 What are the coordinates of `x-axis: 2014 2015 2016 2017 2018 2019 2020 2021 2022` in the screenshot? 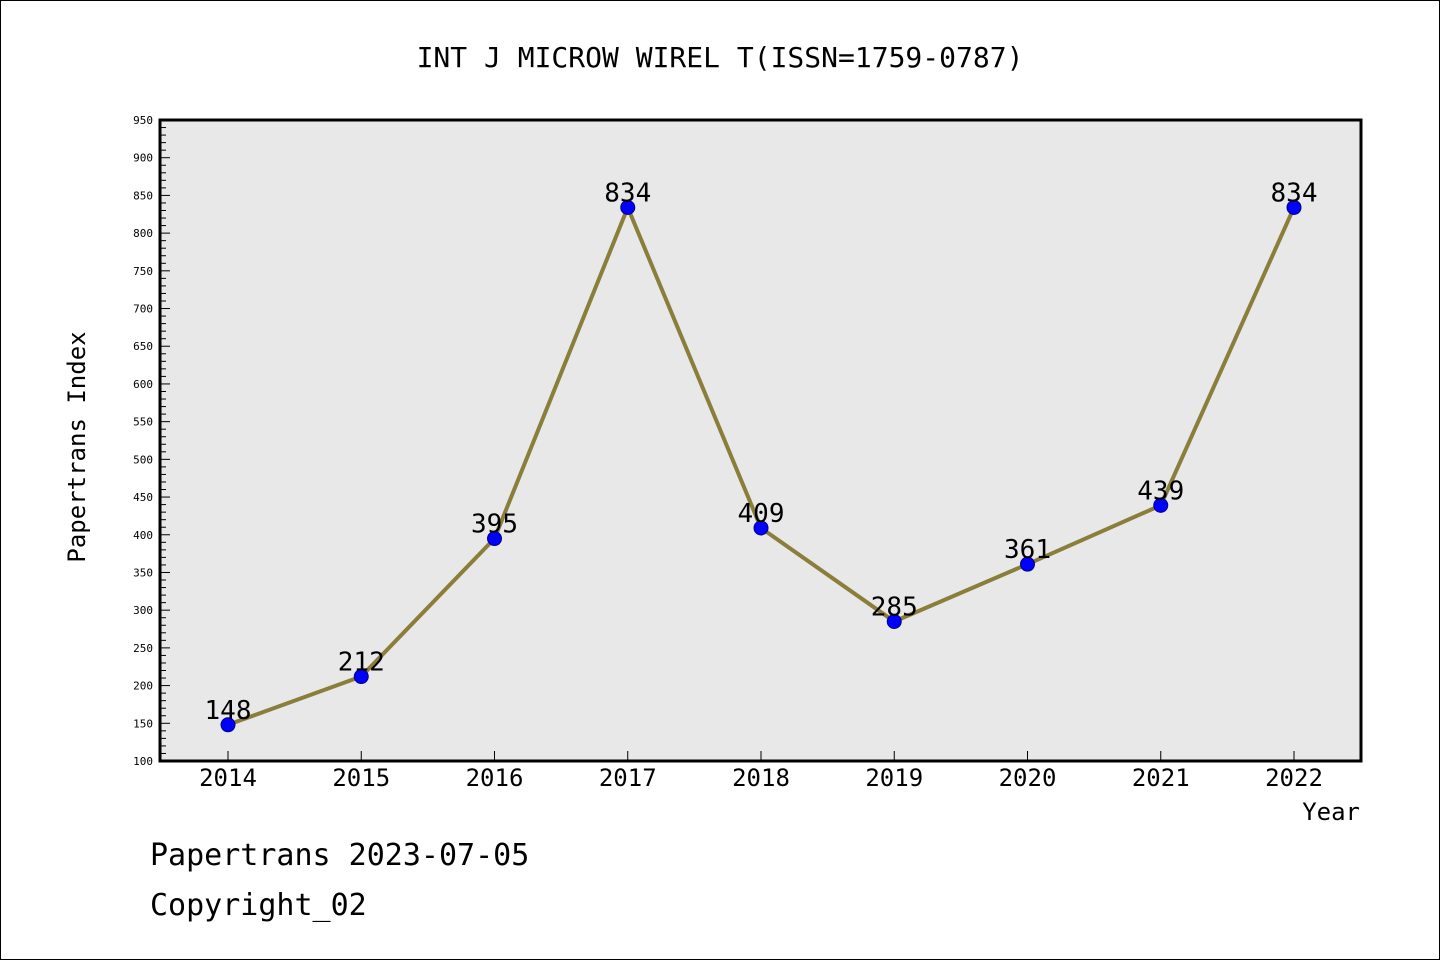 It's located at (761, 771).